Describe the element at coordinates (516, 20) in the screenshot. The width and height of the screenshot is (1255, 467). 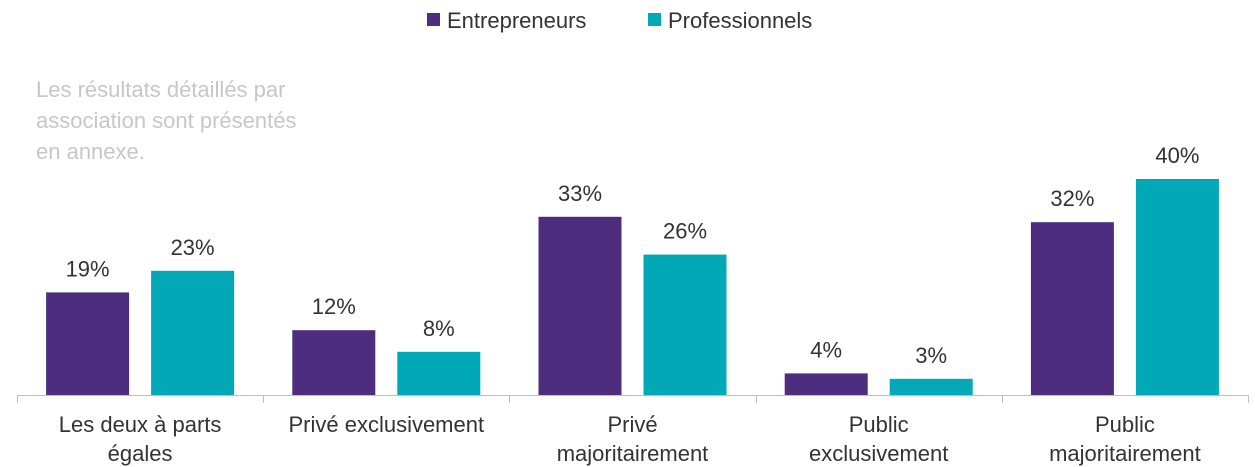
I see `legend-label-entrepreneurs: Entrepreneurs` at that location.